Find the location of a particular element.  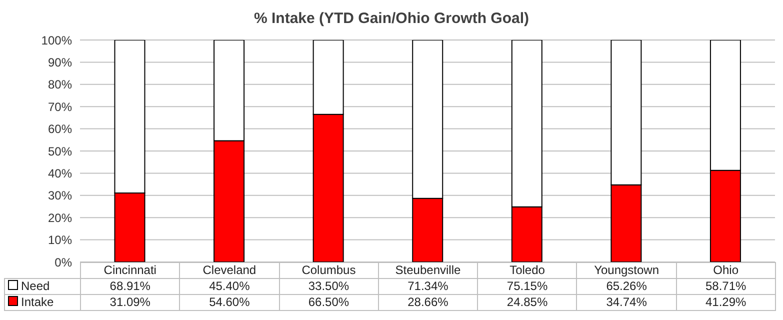

y-tick-label: 100% is located at coordinates (56, 40).